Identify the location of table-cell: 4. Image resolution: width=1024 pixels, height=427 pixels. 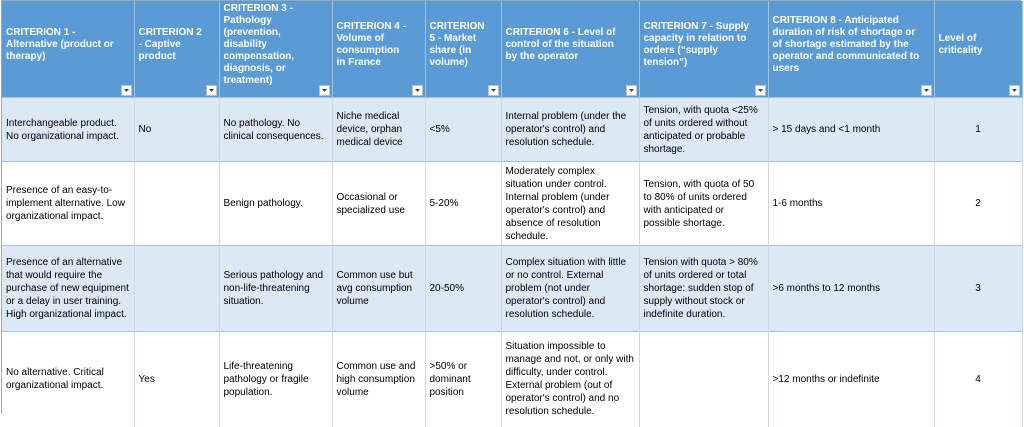
(978, 379).